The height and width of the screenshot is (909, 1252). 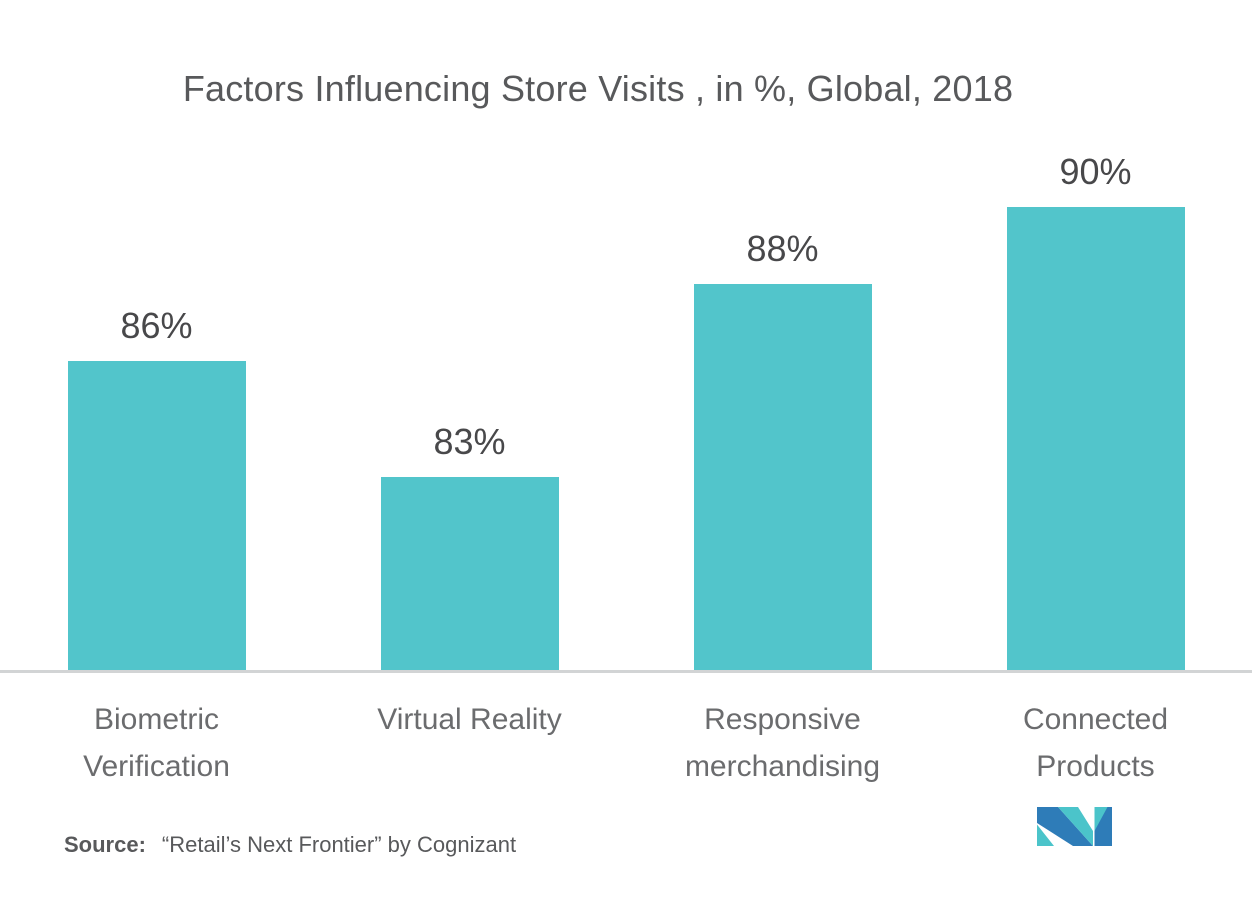 I want to click on logo-middle-wedge, so click(x=1075, y=826).